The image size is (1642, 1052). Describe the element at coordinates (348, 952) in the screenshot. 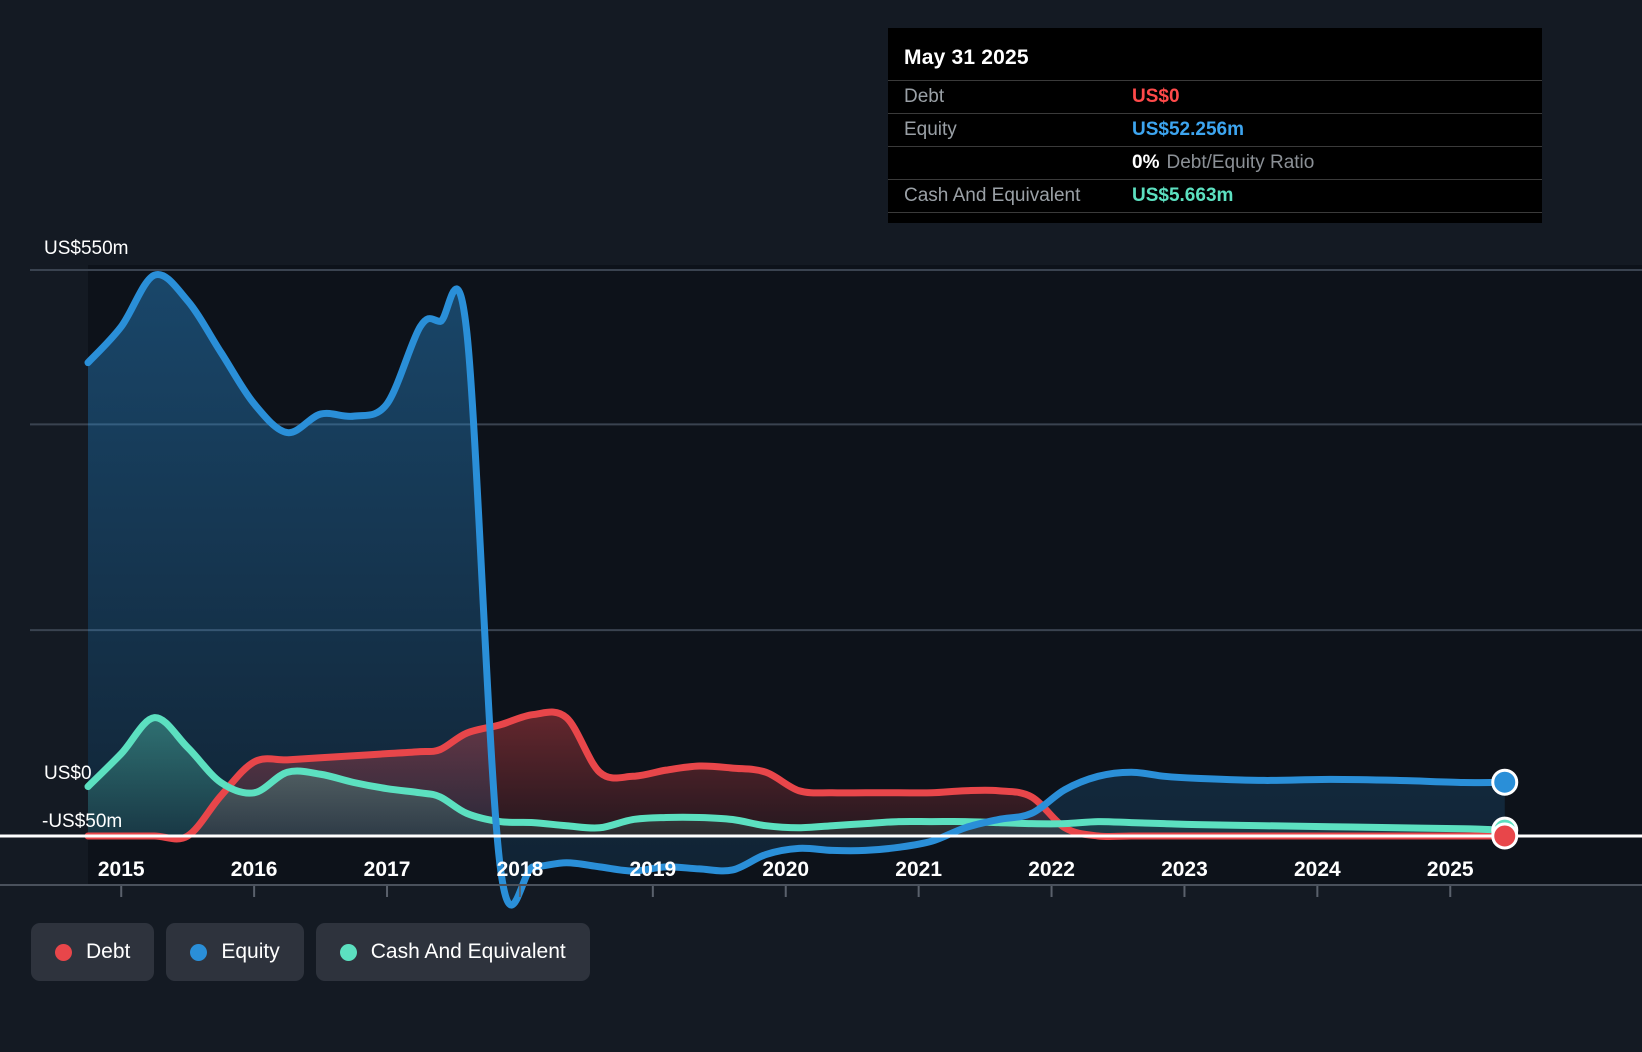

I see `legend-dot-cash-icon` at that location.